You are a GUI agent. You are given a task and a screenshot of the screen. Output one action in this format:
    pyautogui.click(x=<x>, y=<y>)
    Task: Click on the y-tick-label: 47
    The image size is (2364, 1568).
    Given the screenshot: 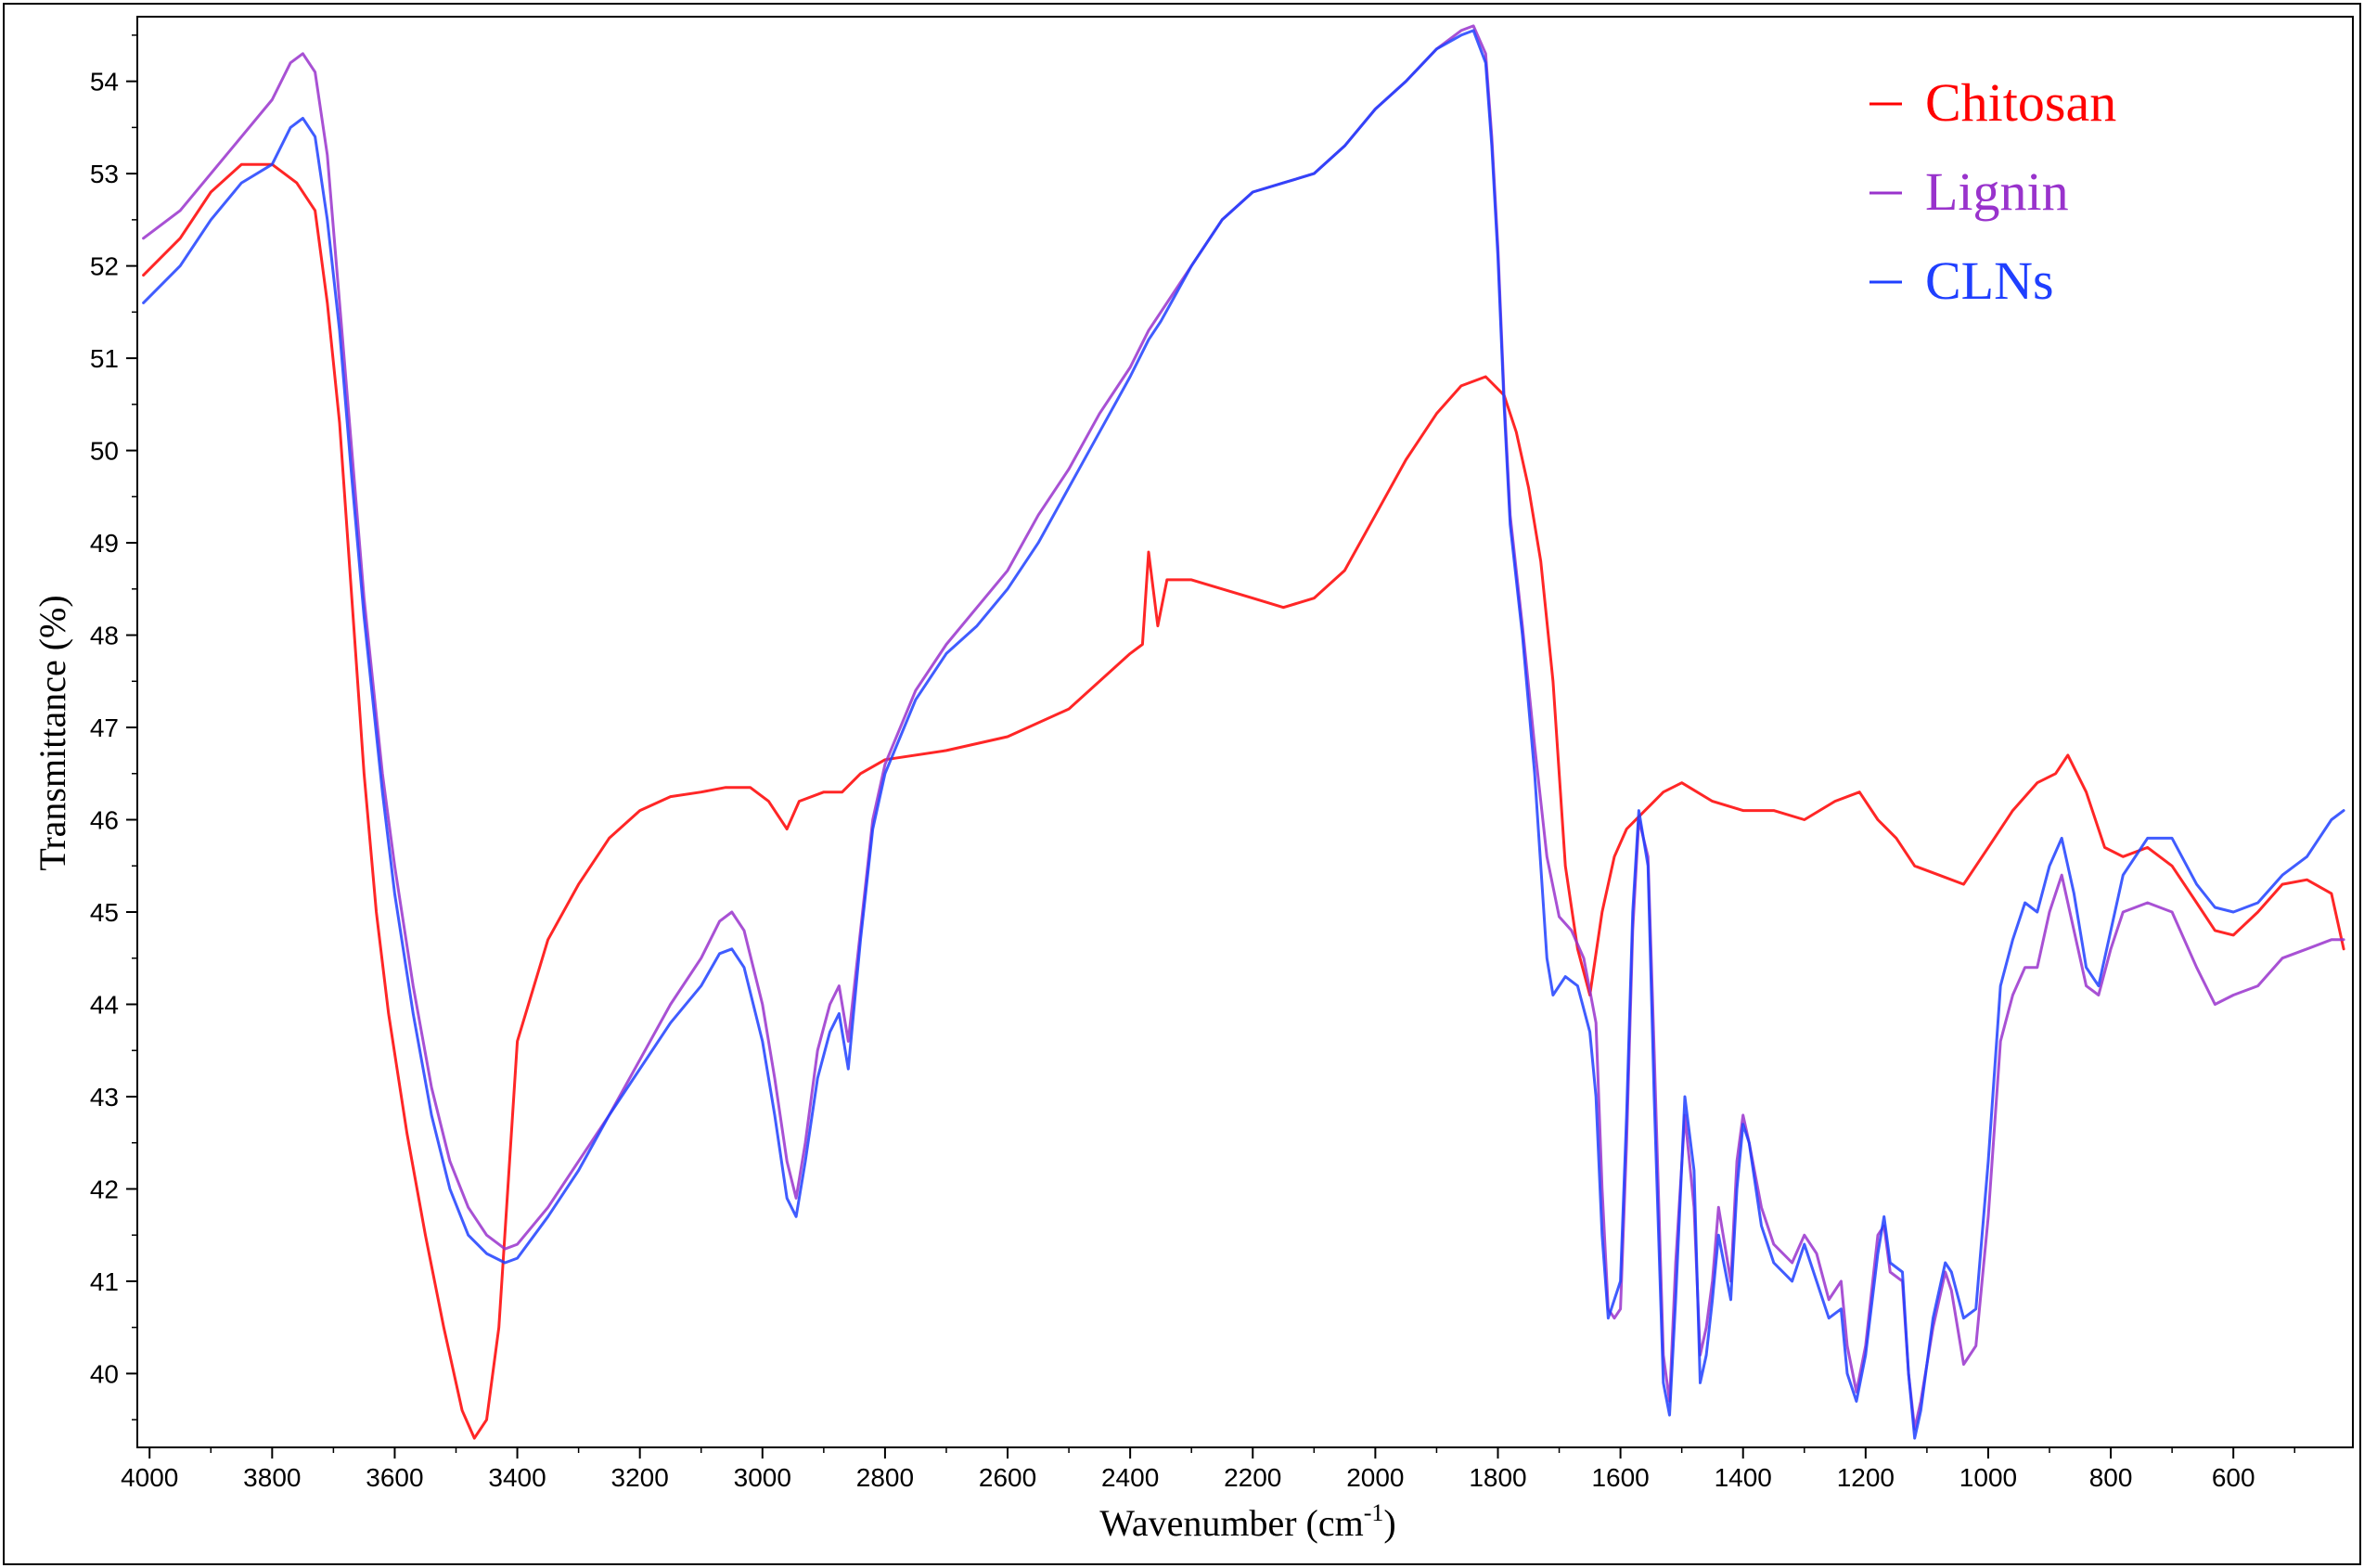 What is the action you would take?
    pyautogui.click(x=104, y=727)
    